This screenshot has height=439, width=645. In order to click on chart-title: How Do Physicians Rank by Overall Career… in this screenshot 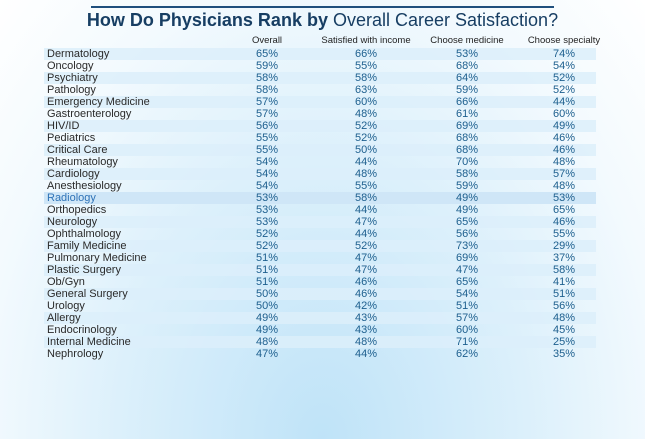, I will do `click(322, 20)`.